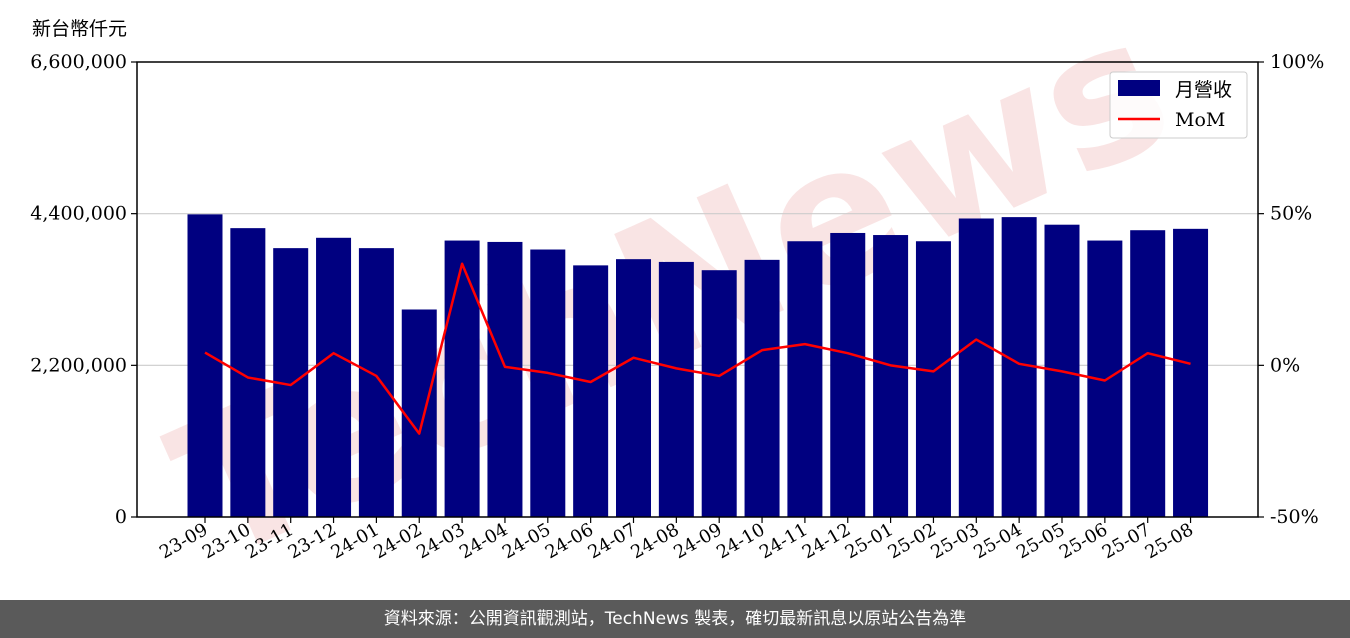  What do you see at coordinates (1200, 120) in the screenshot?
I see `legend-label-mom: MoM` at bounding box center [1200, 120].